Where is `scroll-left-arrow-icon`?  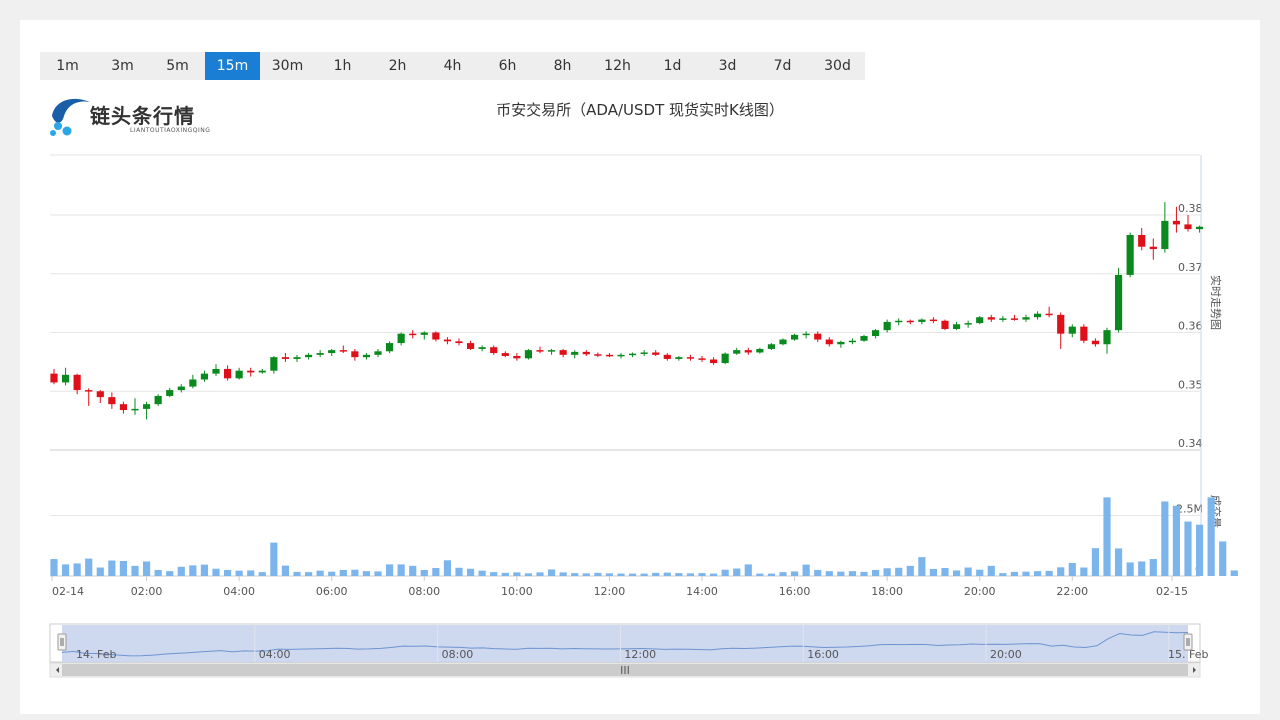 scroll-left-arrow-icon is located at coordinates (57, 670).